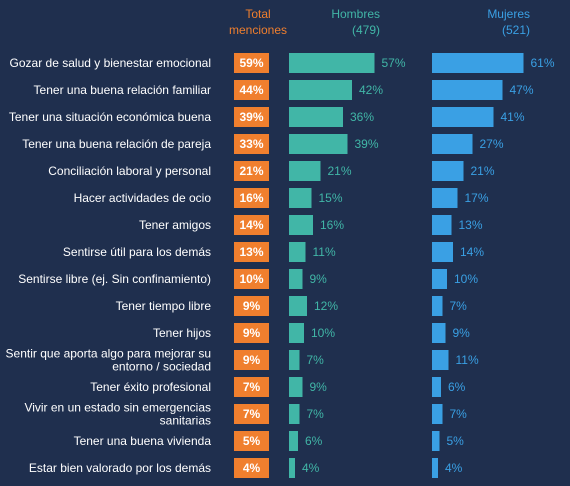 Image resolution: width=570 pixels, height=486 pixels. What do you see at coordinates (483, 171) in the screenshot?
I see `women-value-label: 21%` at bounding box center [483, 171].